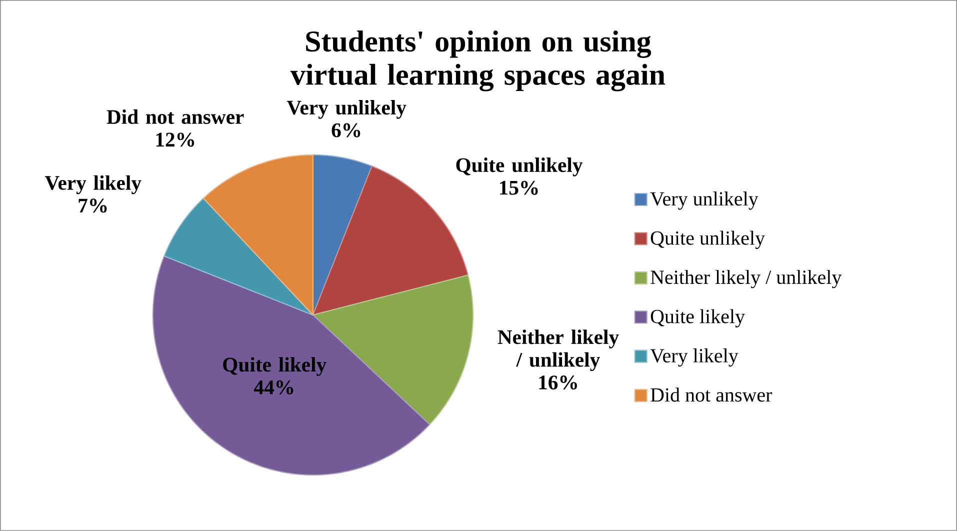 This screenshot has width=957, height=531. I want to click on data-label: 6%, so click(346, 130).